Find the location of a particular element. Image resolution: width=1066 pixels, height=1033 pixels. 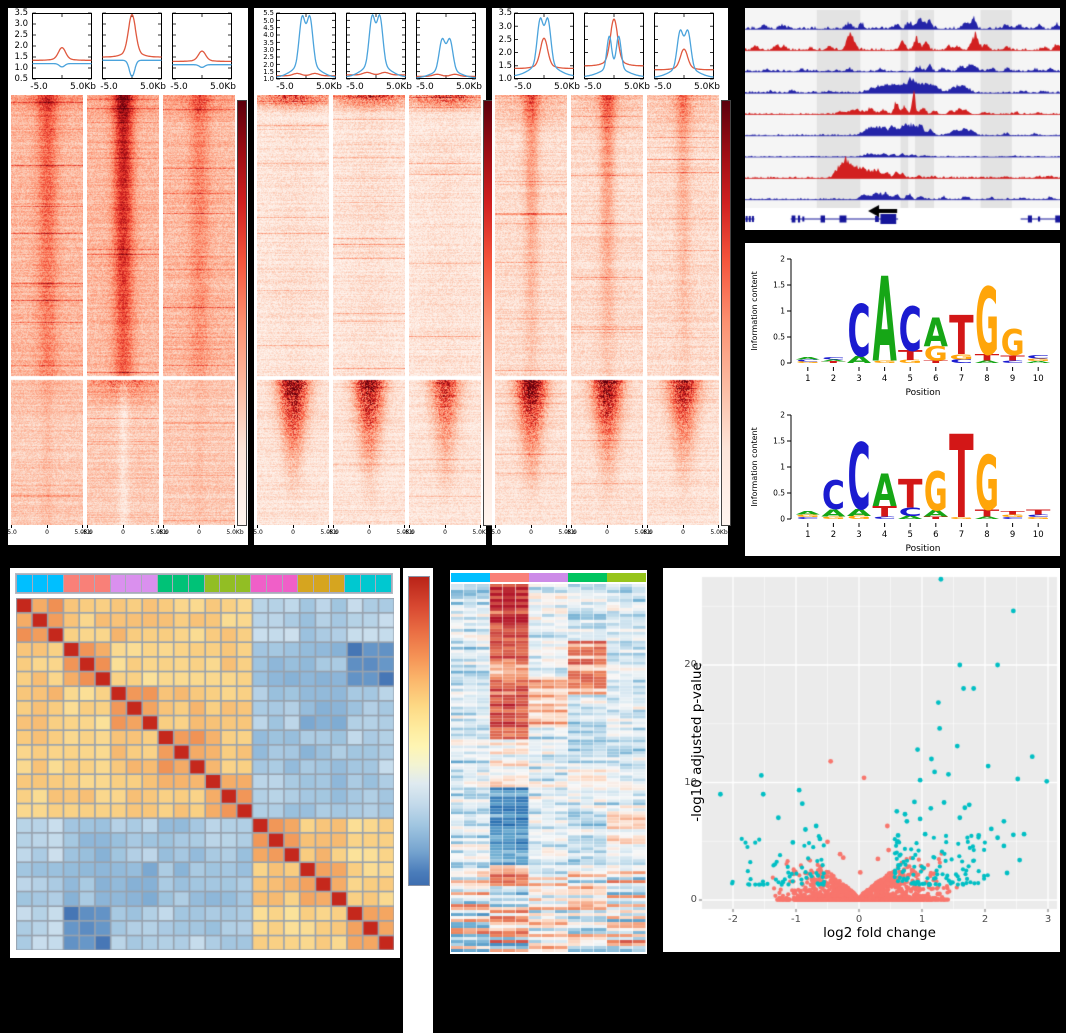

expression-heatmap-panel is located at coordinates (548, 762).